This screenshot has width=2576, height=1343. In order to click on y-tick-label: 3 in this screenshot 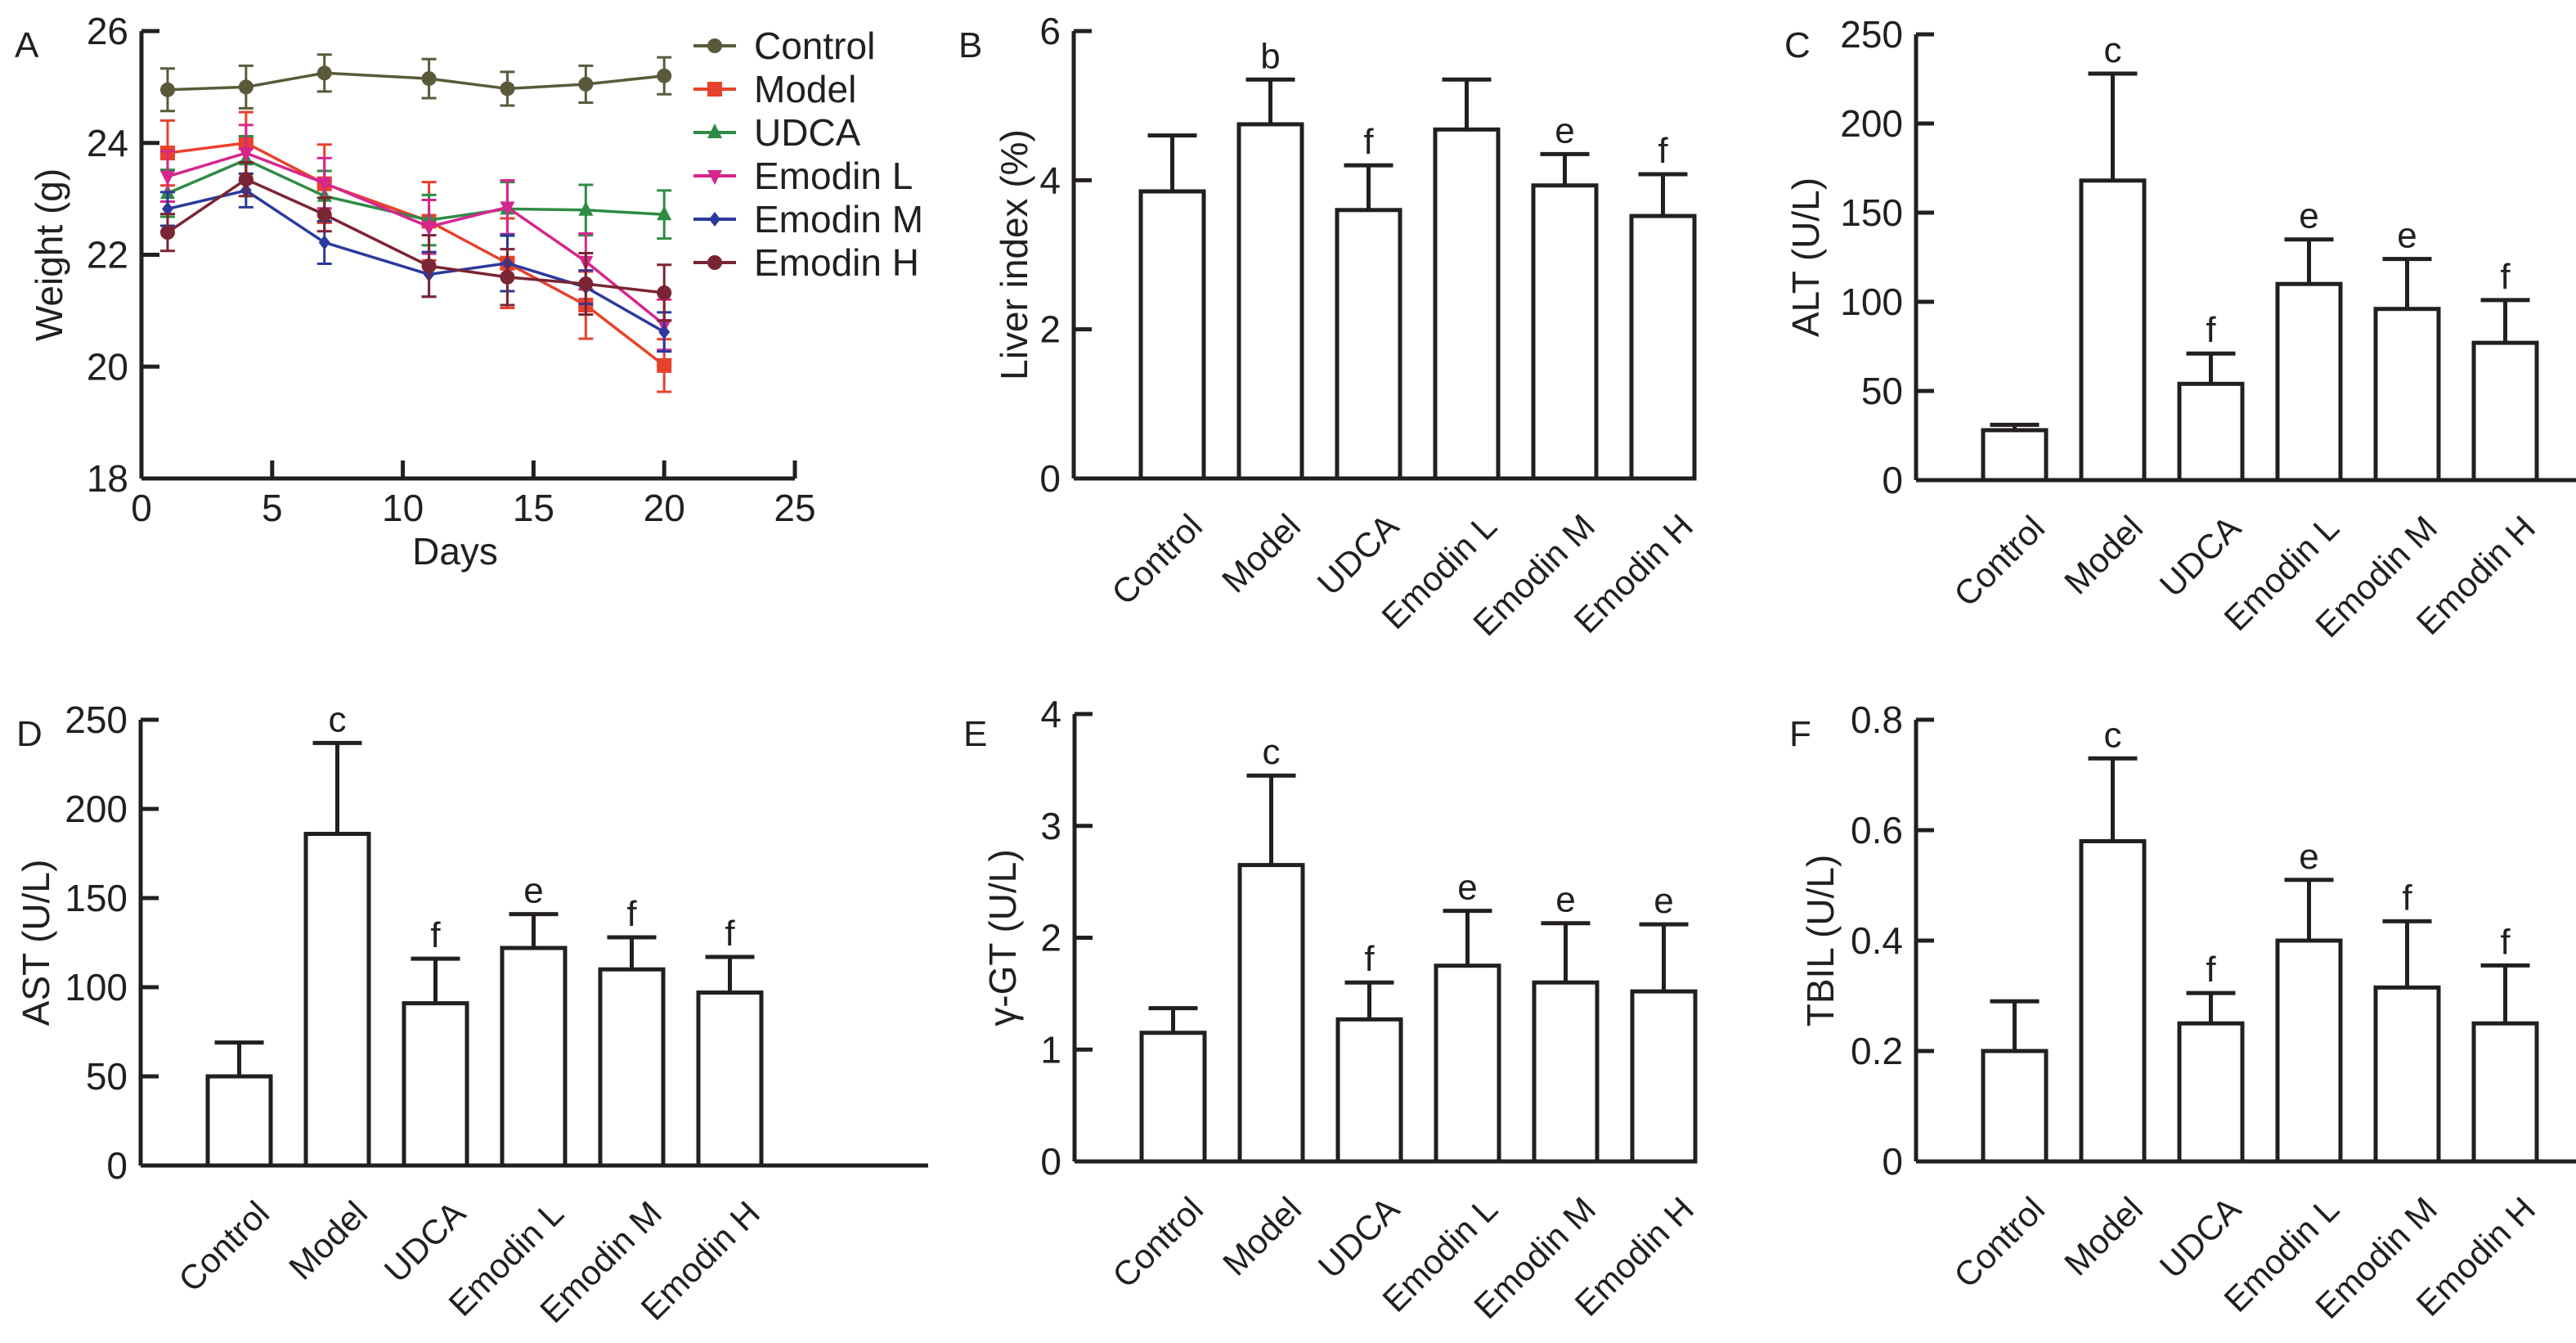, I will do `click(1050, 826)`.